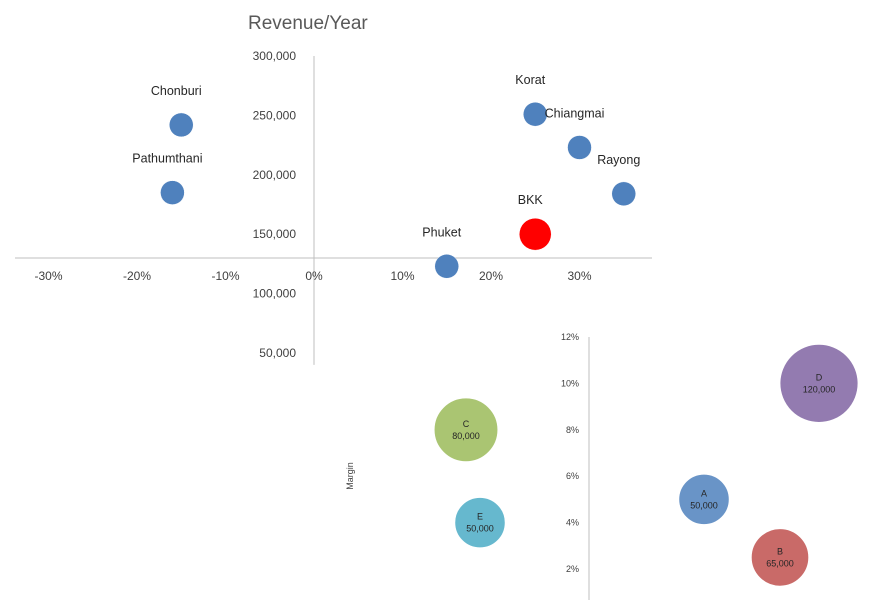  What do you see at coordinates (643, 470) in the screenshot?
I see `bubble-labels: C 80,000 E 50,000 D 120,000 A 50,000 B 65,000` at bounding box center [643, 470].